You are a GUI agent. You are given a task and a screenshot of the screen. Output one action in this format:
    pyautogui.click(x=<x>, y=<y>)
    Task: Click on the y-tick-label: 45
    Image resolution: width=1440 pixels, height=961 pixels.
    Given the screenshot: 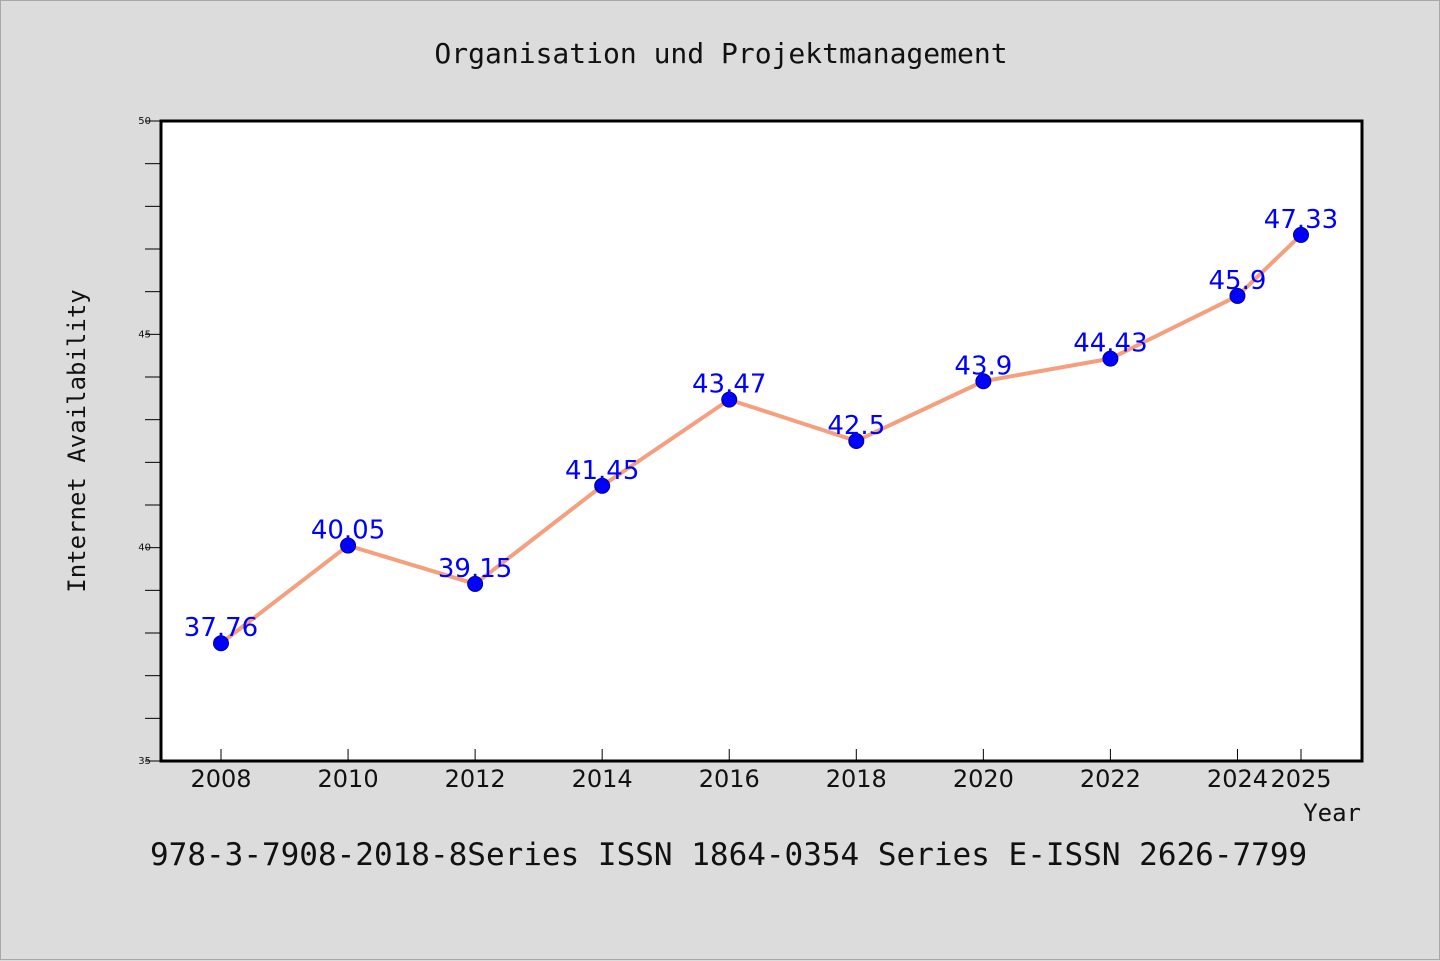 What is the action you would take?
    pyautogui.click(x=144, y=334)
    